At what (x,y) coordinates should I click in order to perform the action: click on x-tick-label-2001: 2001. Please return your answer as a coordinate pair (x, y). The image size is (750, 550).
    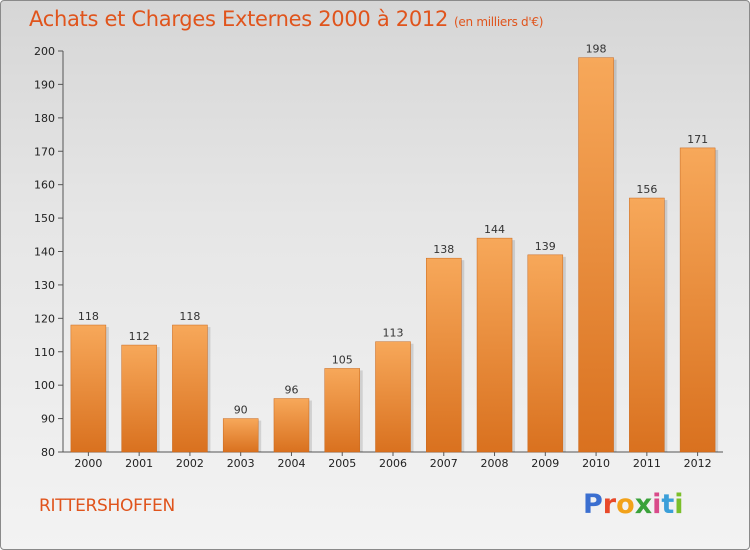
    Looking at the image, I should click on (139, 463).